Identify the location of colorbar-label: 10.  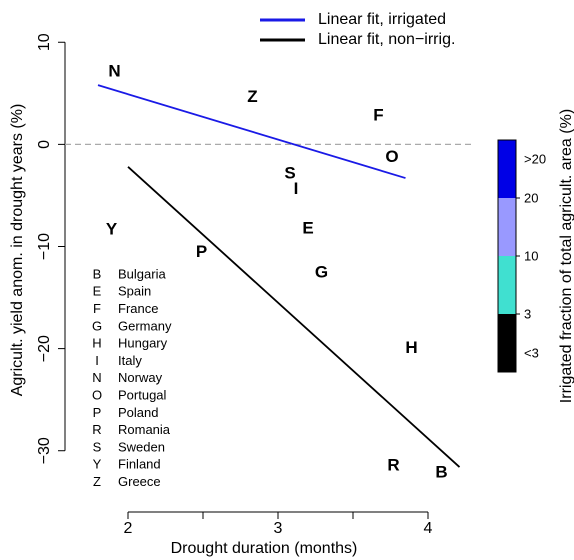
(531, 255).